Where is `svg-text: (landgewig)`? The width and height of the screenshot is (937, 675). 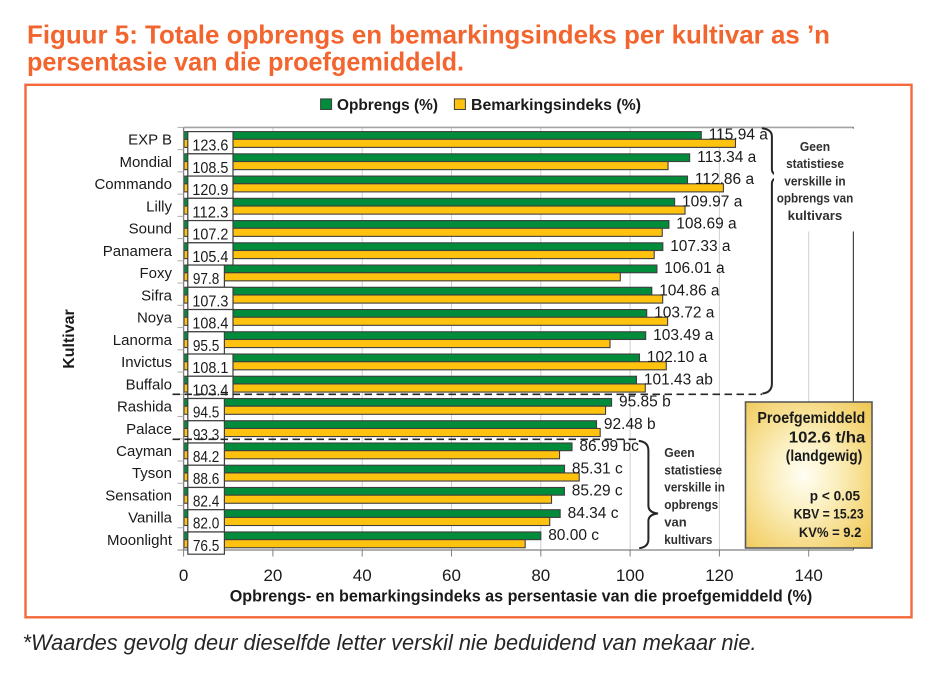
svg-text: (landgewig) is located at coordinates (824, 456).